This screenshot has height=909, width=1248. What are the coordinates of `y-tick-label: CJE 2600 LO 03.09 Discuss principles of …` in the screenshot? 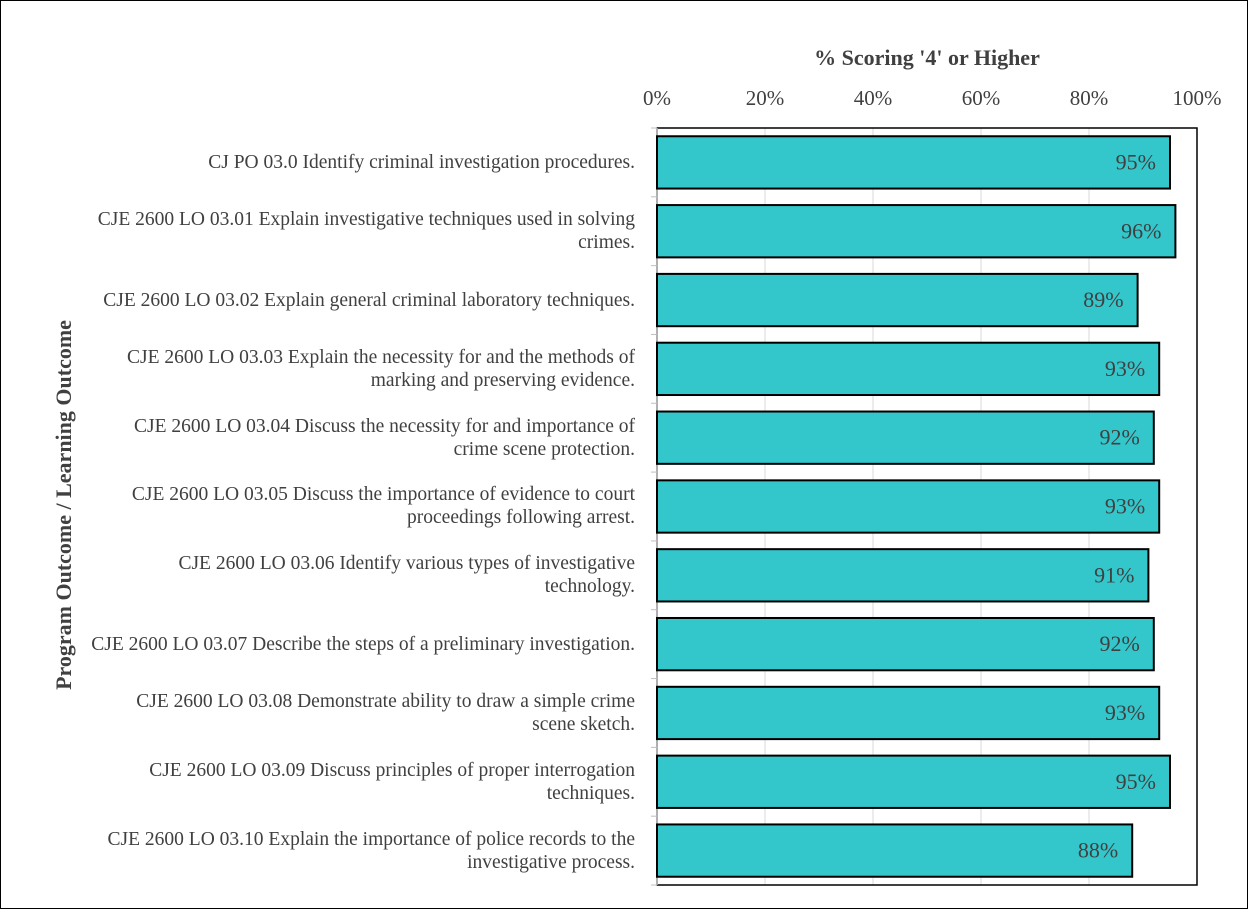 It's located at (392, 781).